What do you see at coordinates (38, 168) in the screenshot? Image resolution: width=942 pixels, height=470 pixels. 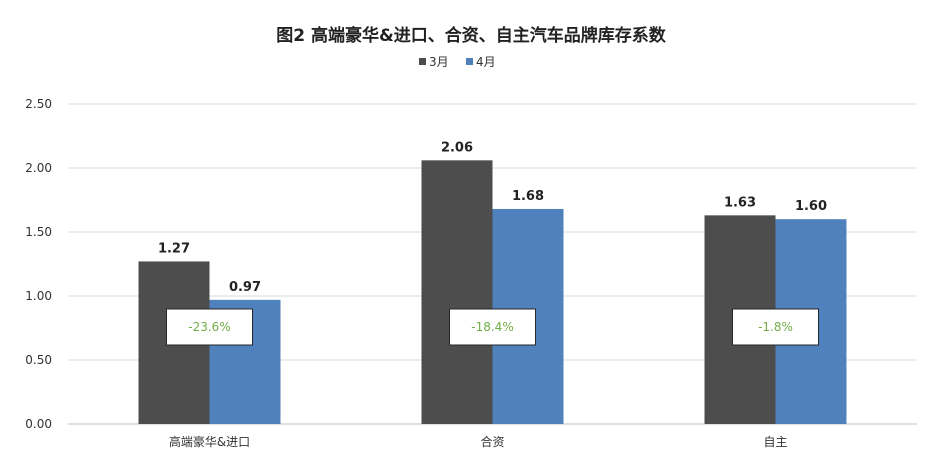 I see `y-tick-label: 2.00` at bounding box center [38, 168].